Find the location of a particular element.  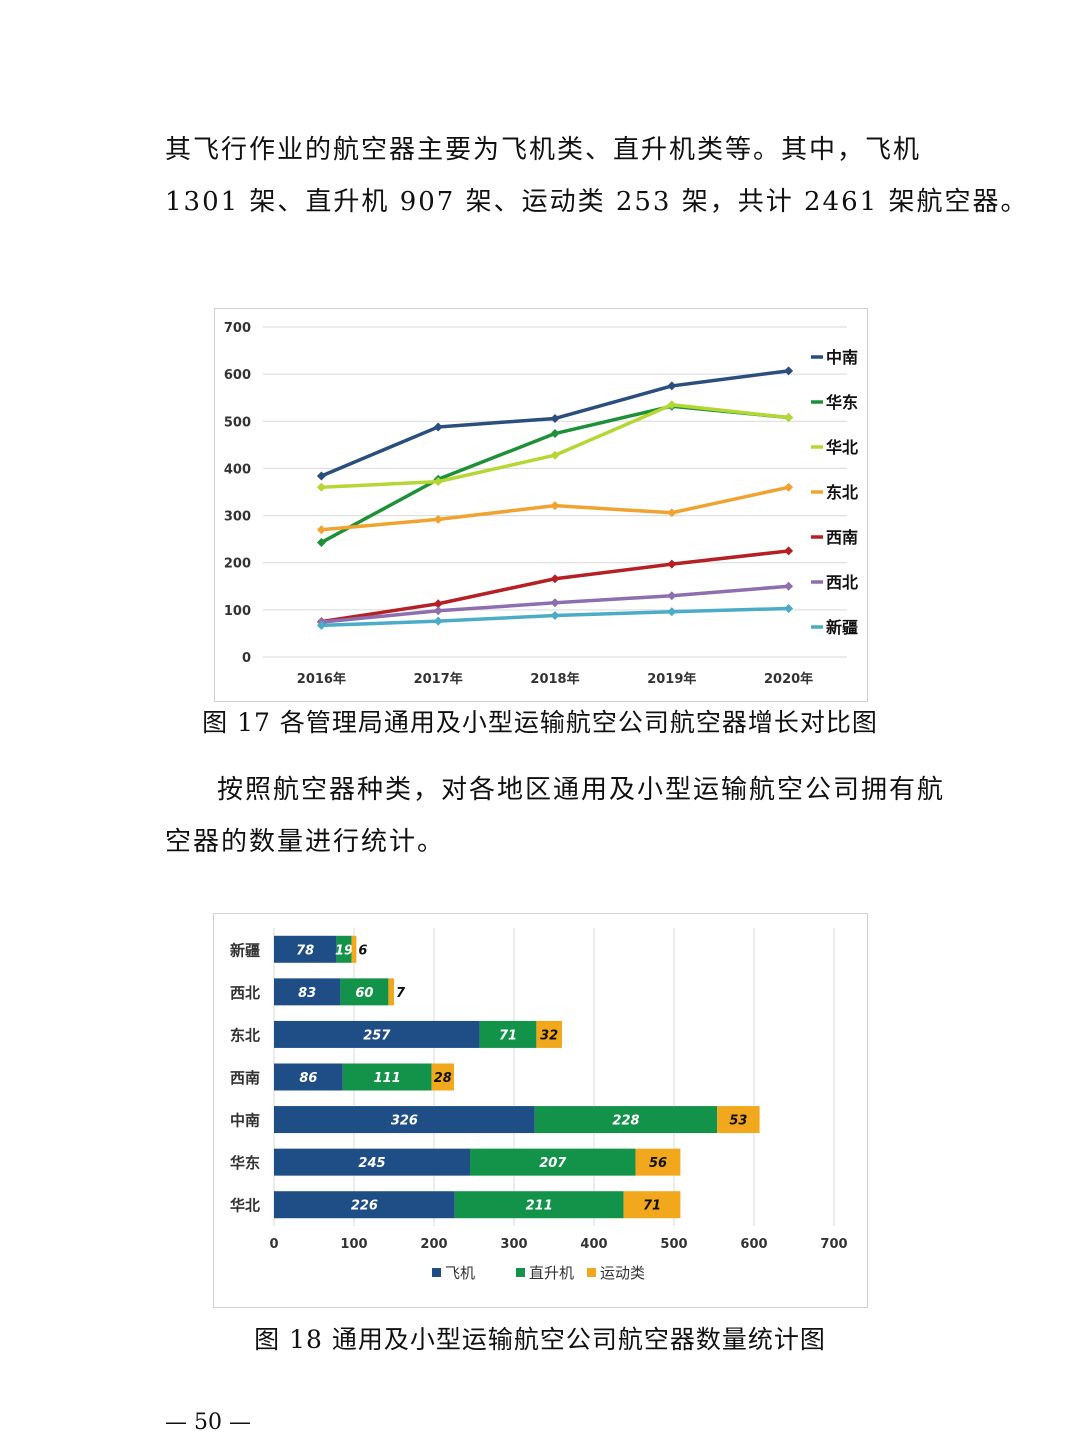

data-label: 56 is located at coordinates (658, 1163).